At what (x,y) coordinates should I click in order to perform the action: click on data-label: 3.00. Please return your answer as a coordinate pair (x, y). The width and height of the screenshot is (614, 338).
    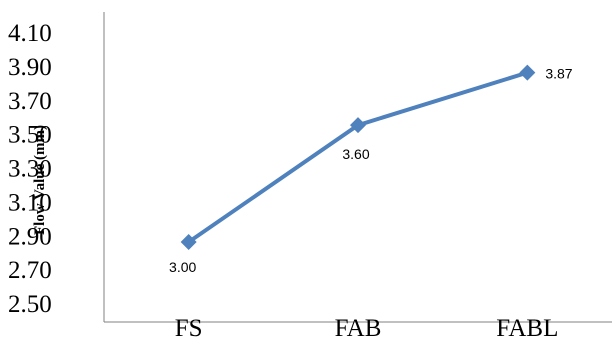
    Looking at the image, I should click on (182, 267).